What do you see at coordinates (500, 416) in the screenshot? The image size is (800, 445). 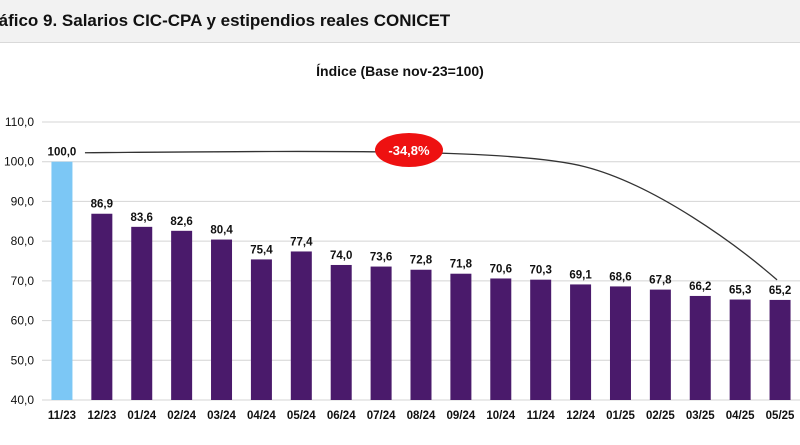 I see `x-tick-label: 10/24` at bounding box center [500, 416].